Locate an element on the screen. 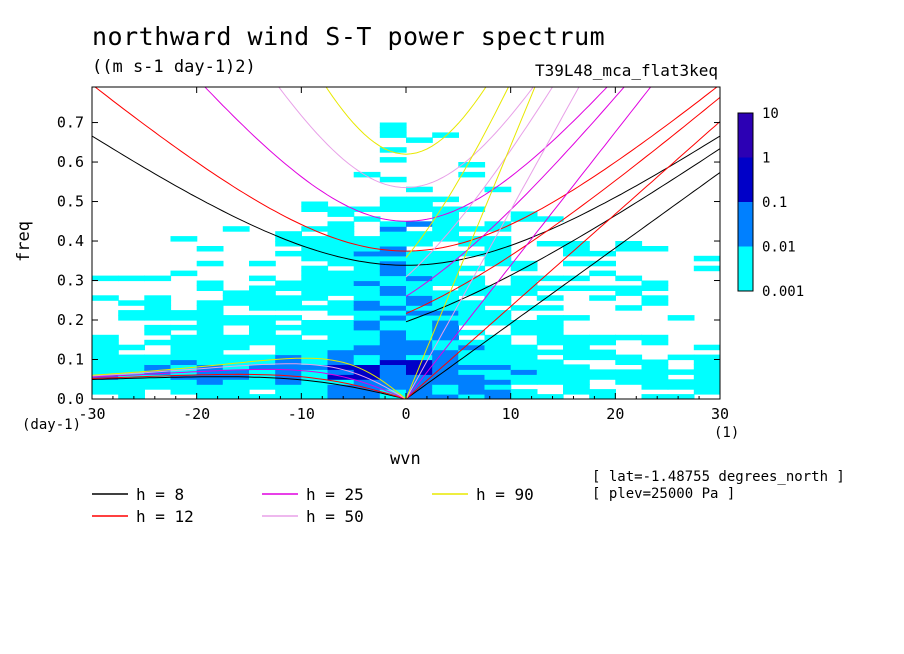  dispersion-curve-h25 is located at coordinates (406, 154).